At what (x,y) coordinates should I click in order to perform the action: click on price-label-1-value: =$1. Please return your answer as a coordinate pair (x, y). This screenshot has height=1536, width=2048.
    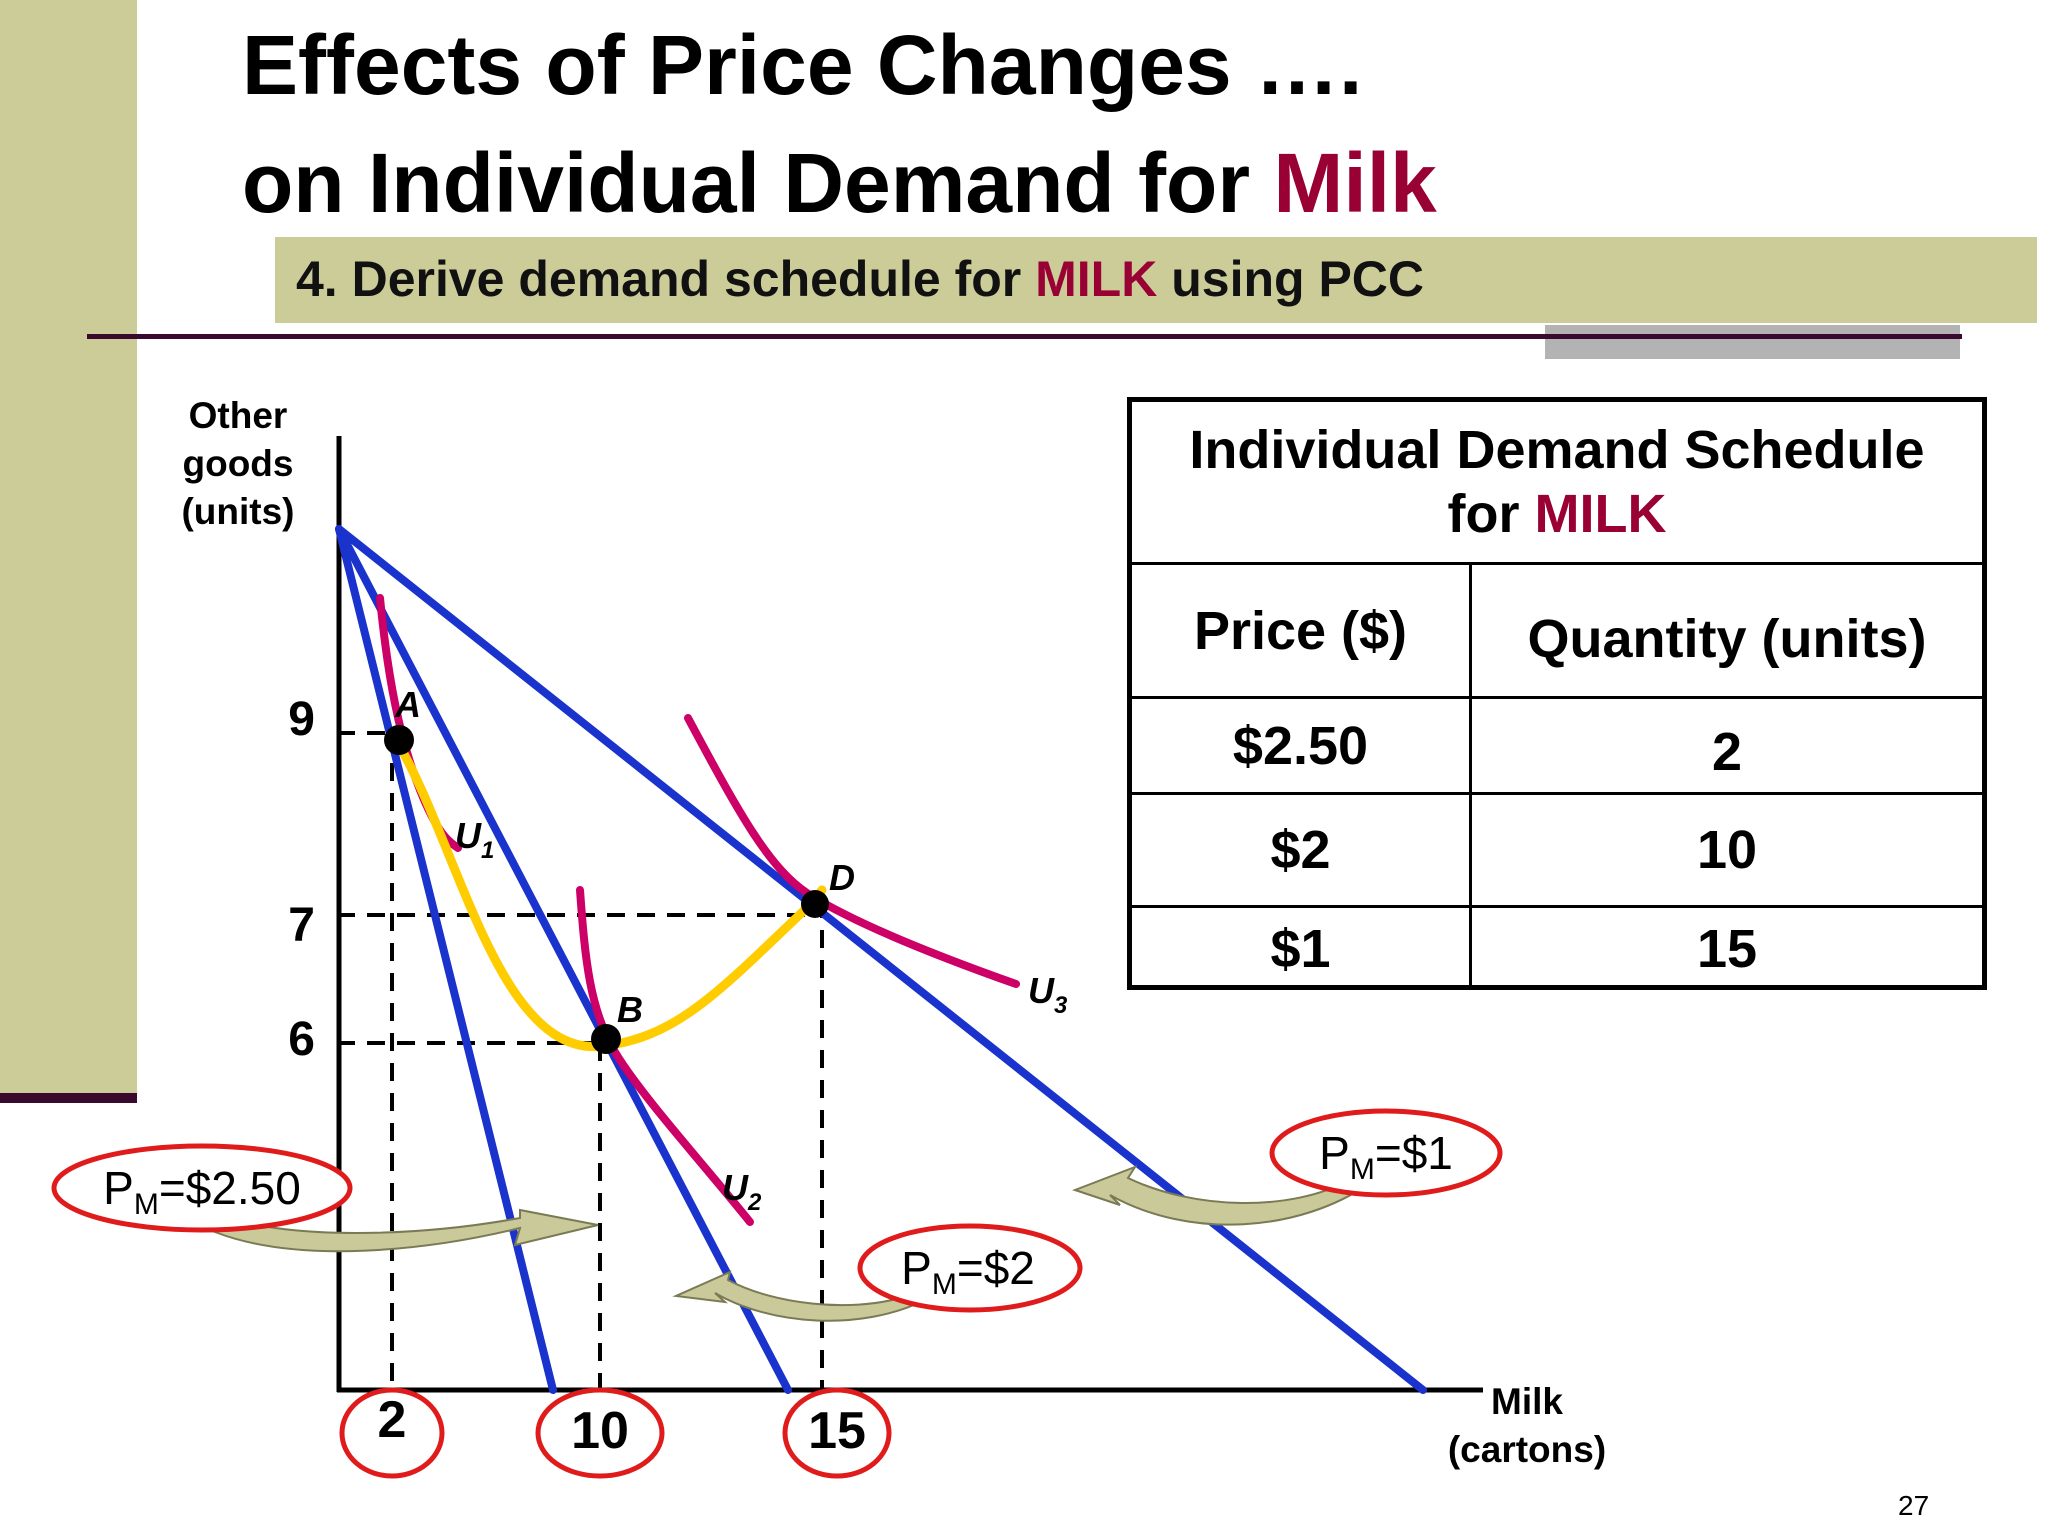
    Looking at the image, I should click on (1414, 1153).